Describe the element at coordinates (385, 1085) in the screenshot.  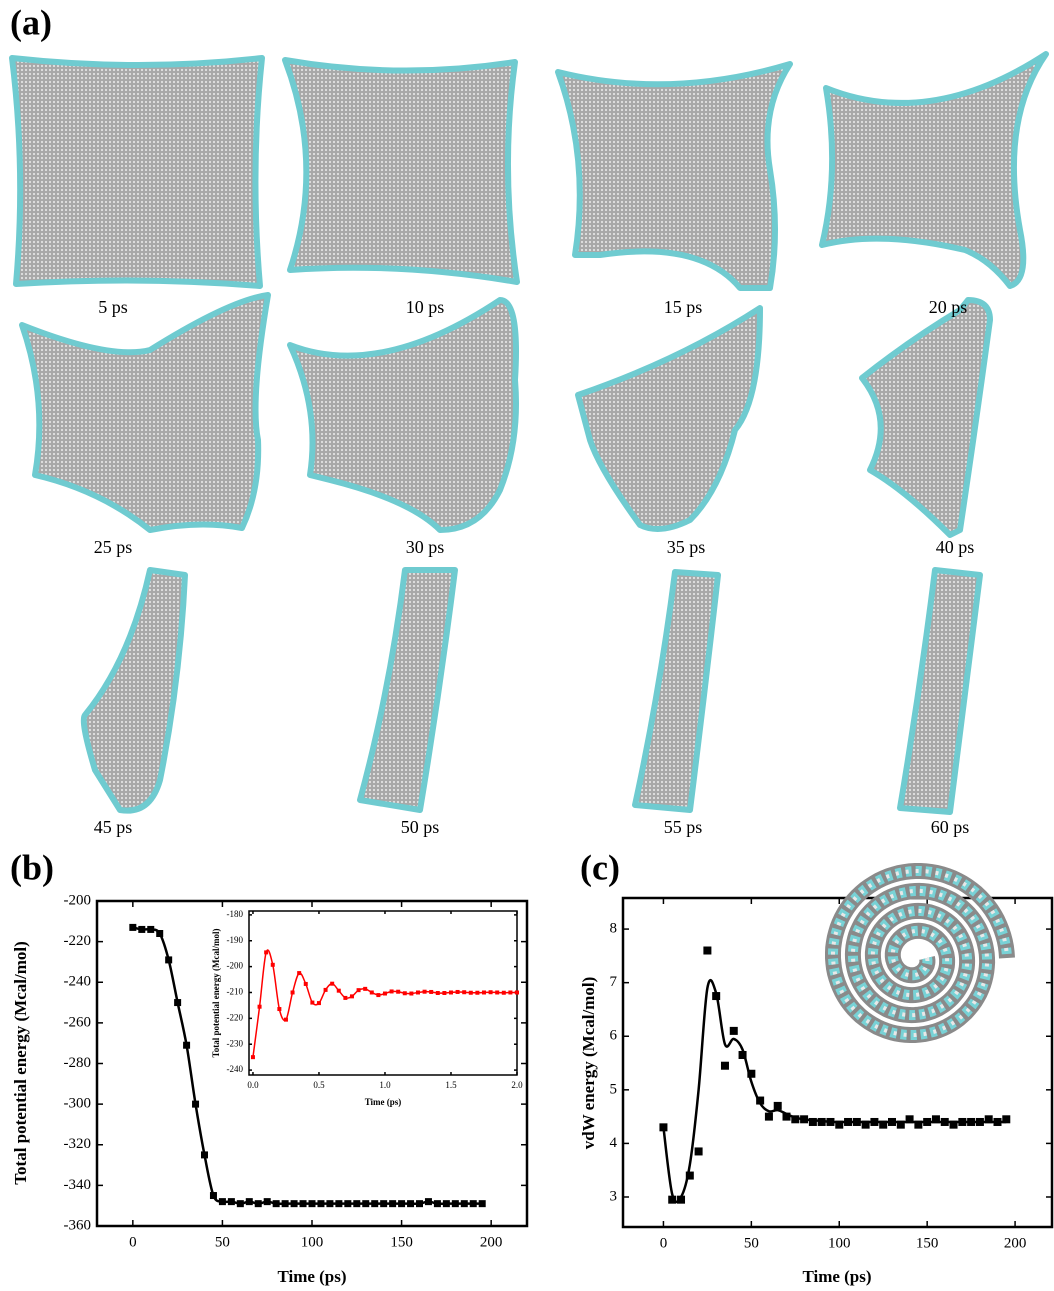
I see `x-tick-label: 1.0` at that location.